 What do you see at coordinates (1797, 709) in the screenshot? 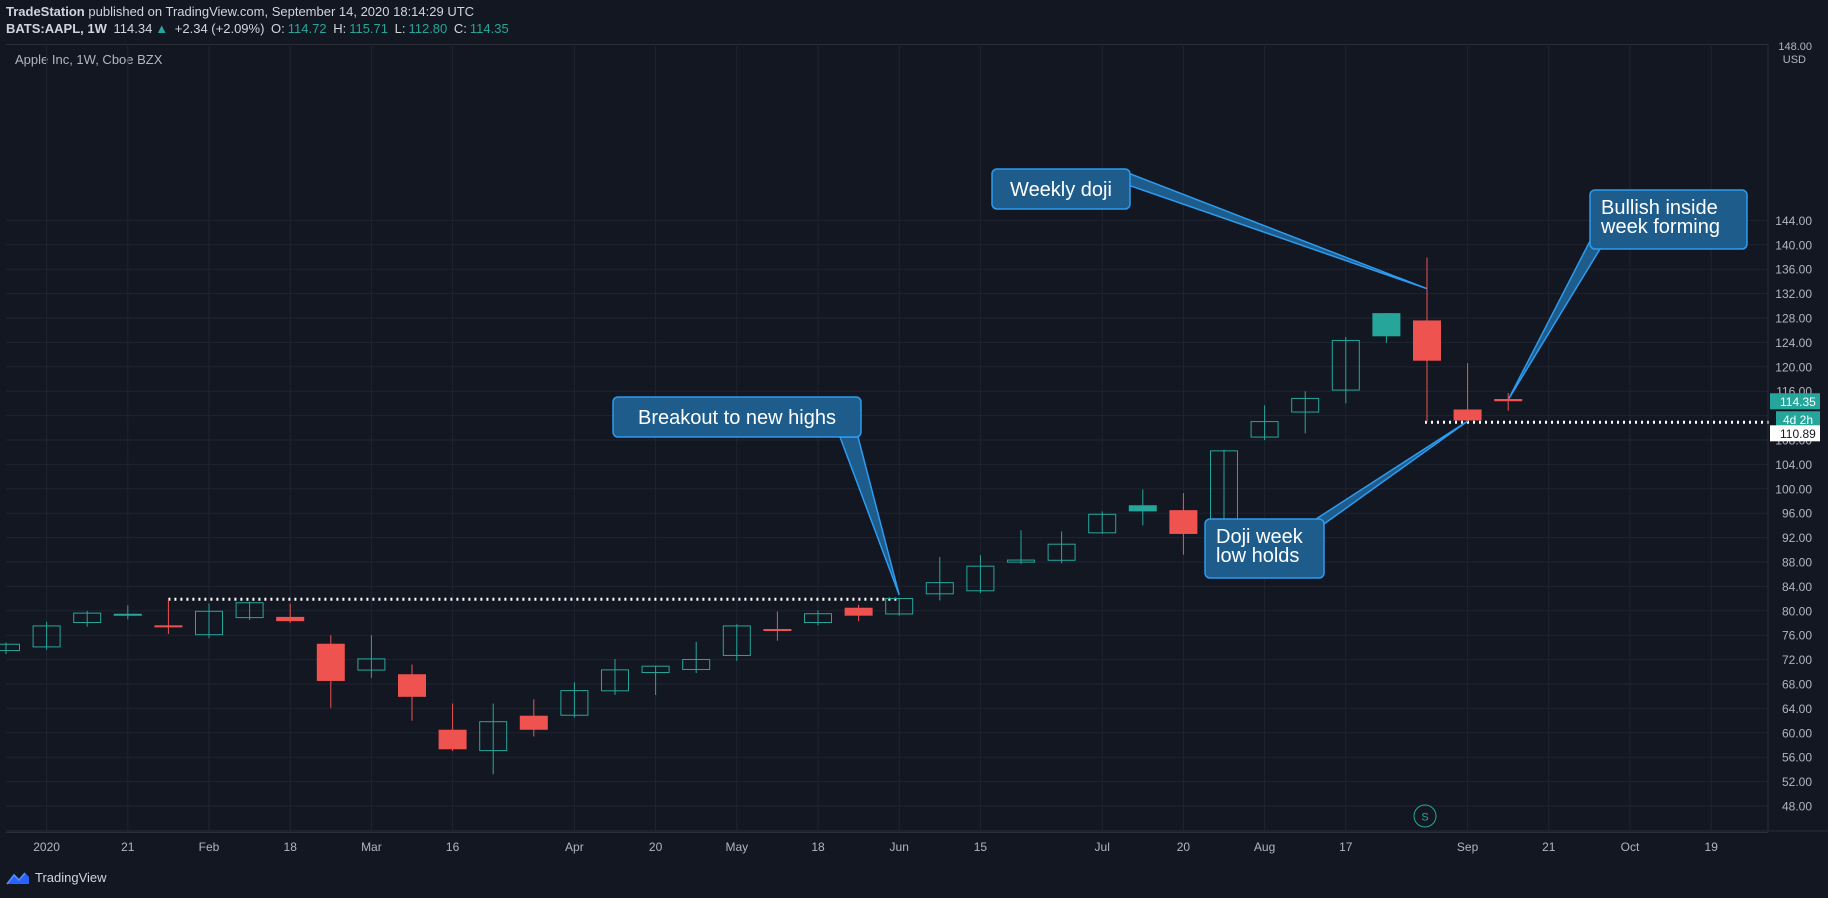
I see `price-tick-label: 64.00` at bounding box center [1797, 709].